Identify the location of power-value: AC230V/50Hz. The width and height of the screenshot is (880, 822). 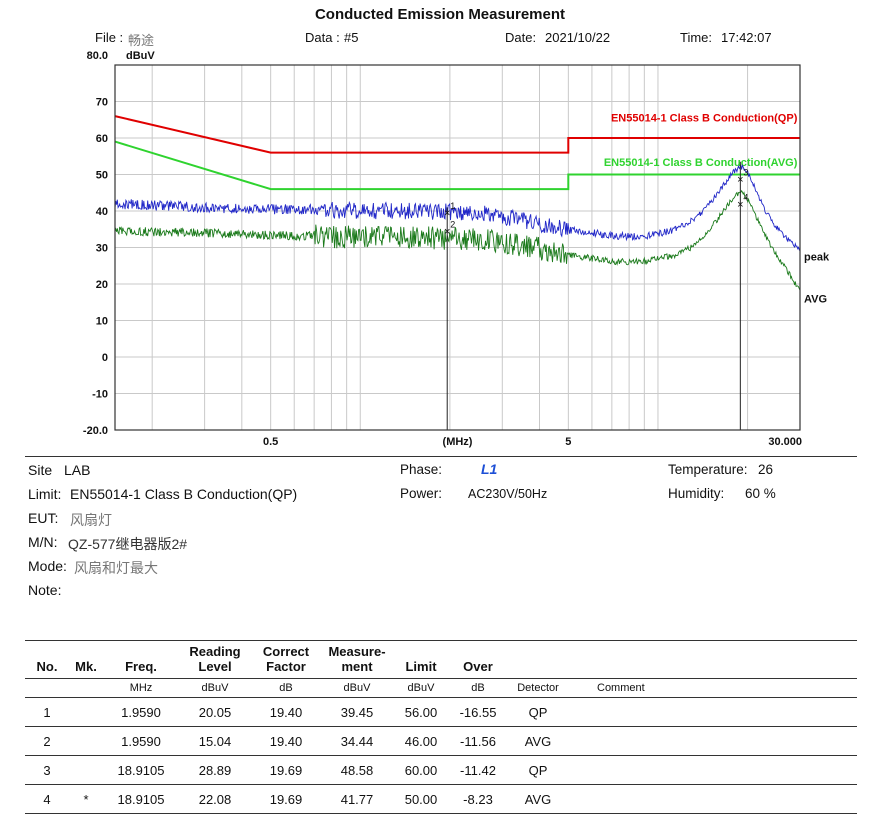
(508, 494).